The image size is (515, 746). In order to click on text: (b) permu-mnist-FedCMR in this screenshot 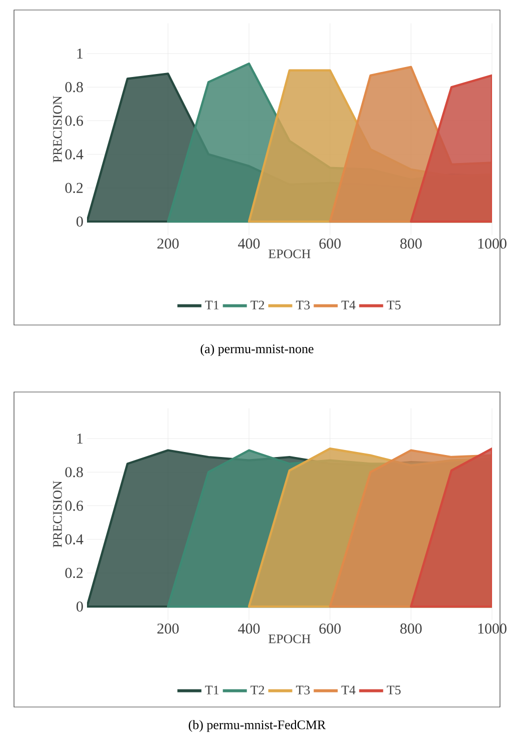, I will do `click(257, 726)`.